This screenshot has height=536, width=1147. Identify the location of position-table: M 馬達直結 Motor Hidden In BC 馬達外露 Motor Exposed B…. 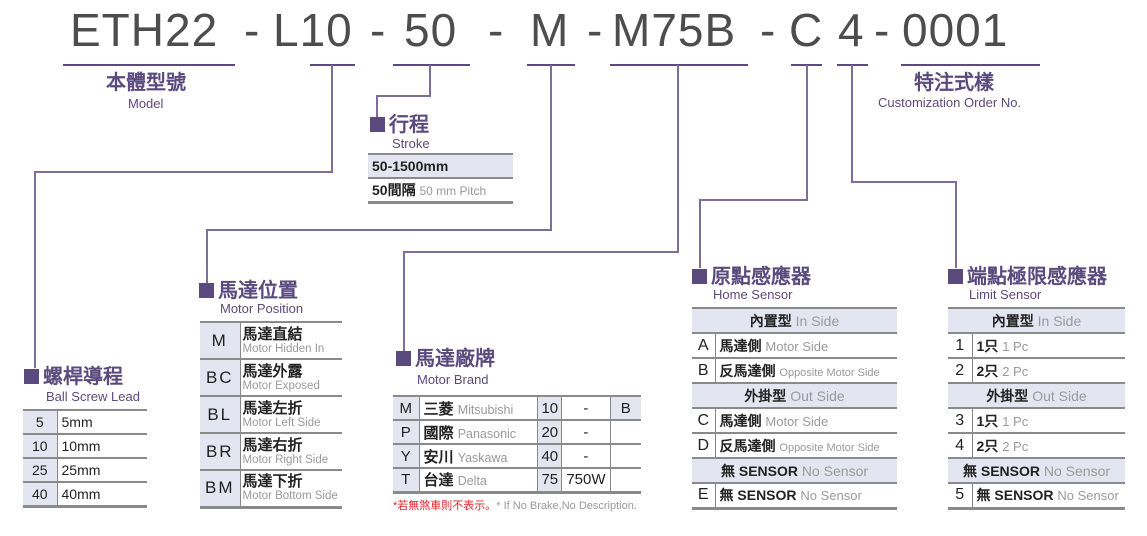
(271, 415).